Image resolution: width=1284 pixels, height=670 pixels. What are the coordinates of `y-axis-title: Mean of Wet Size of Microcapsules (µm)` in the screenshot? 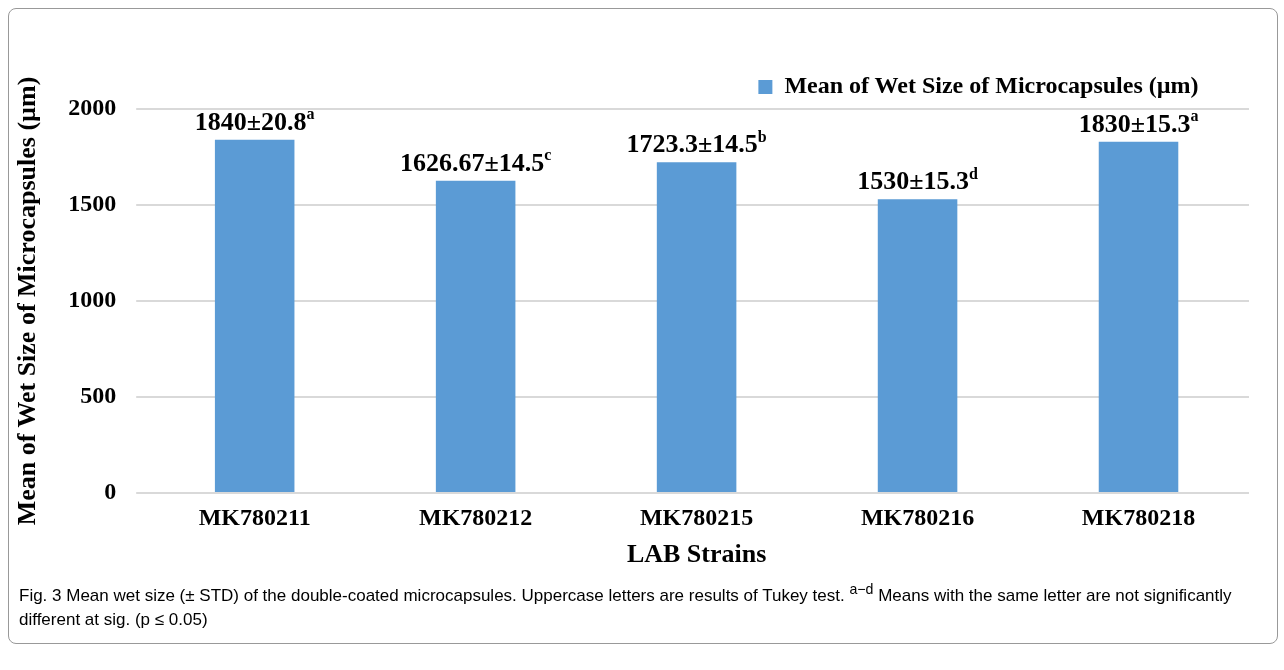 It's located at (27, 301).